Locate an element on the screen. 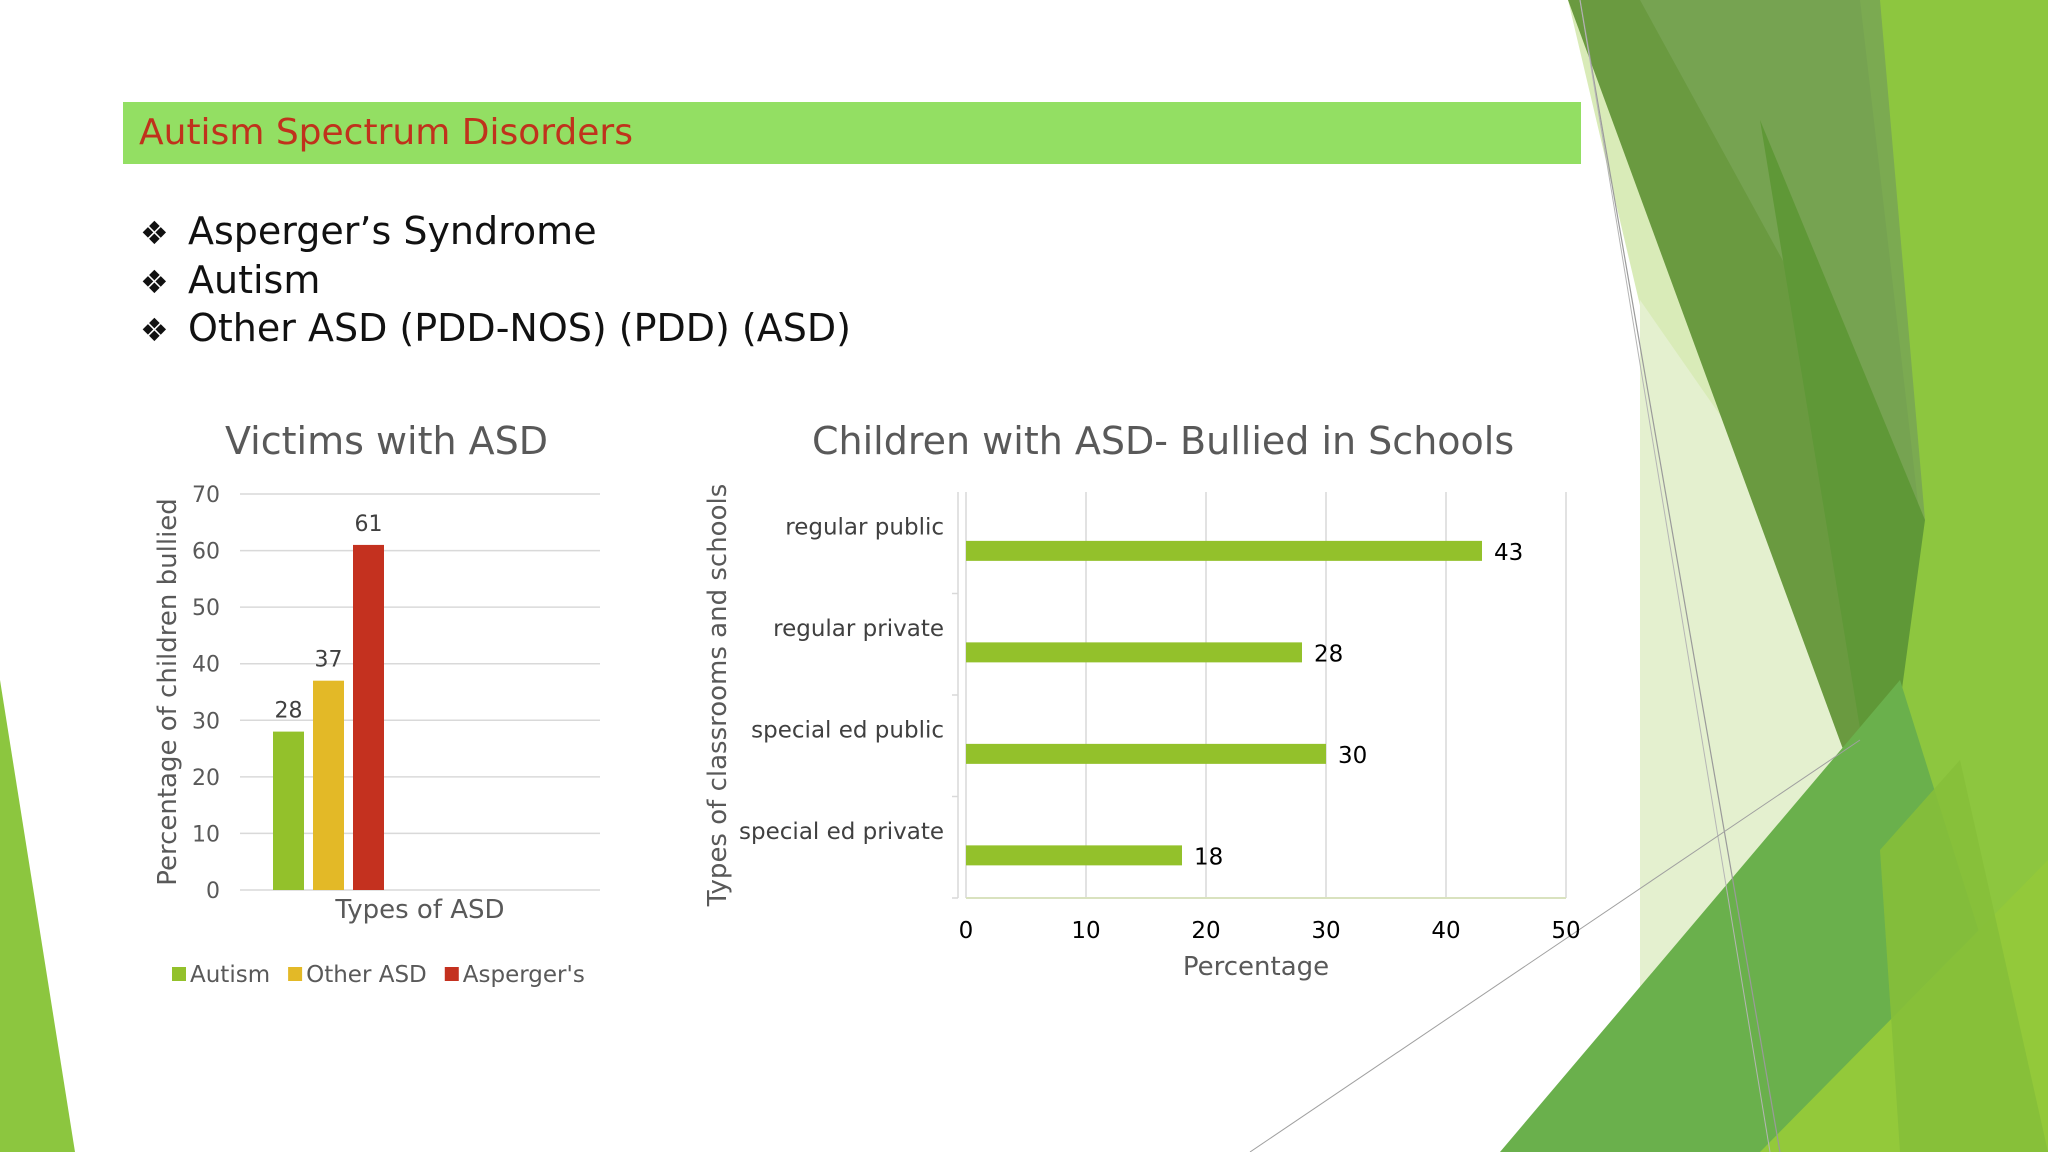 The image size is (2048, 1152). bullet-item: ❖ Other ASD (PDD-NOS) (PDD) (ASD) is located at coordinates (495, 329).